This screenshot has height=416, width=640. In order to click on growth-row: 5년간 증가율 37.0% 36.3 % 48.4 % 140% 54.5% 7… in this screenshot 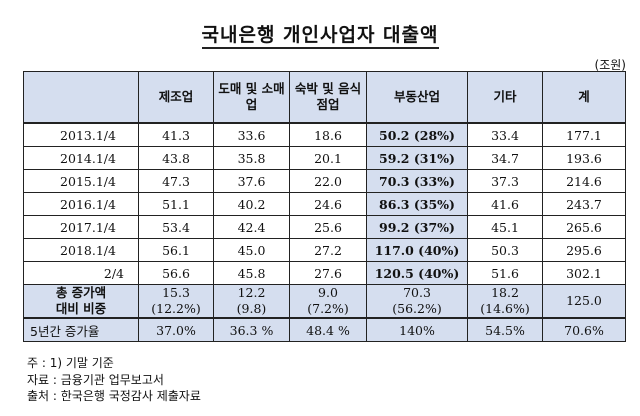, I will do `click(324, 329)`.